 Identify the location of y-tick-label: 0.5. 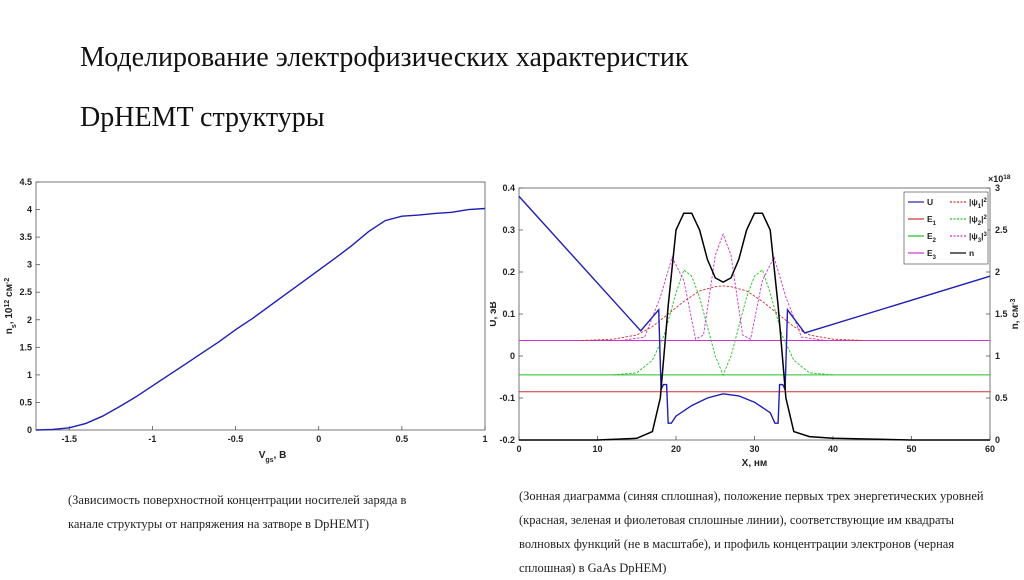
(25, 402).